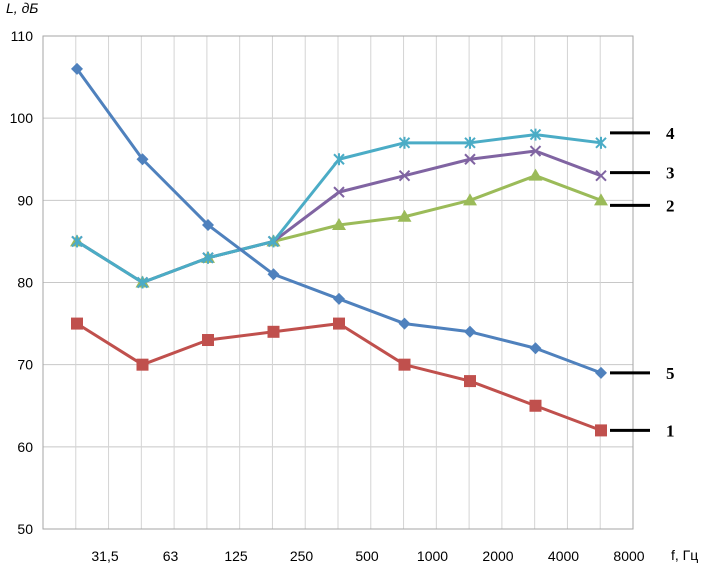 The height and width of the screenshot is (565, 706). What do you see at coordinates (670, 430) in the screenshot?
I see `callout-label-1: 1` at bounding box center [670, 430].